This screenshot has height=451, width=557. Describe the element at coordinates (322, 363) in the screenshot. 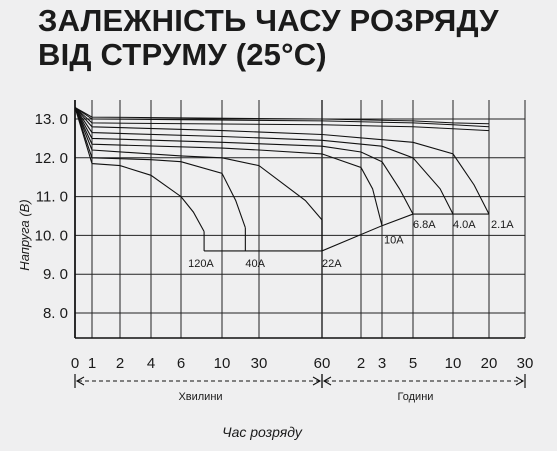

I see `x-tick-label: 60` at that location.